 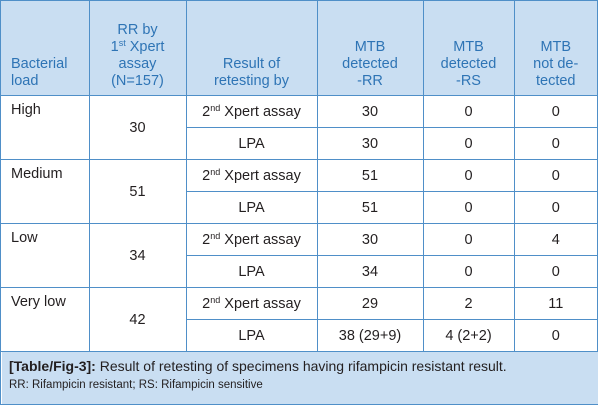 What do you see at coordinates (137, 255) in the screenshot?
I see `rr-first-xpert-cell: 34` at bounding box center [137, 255].